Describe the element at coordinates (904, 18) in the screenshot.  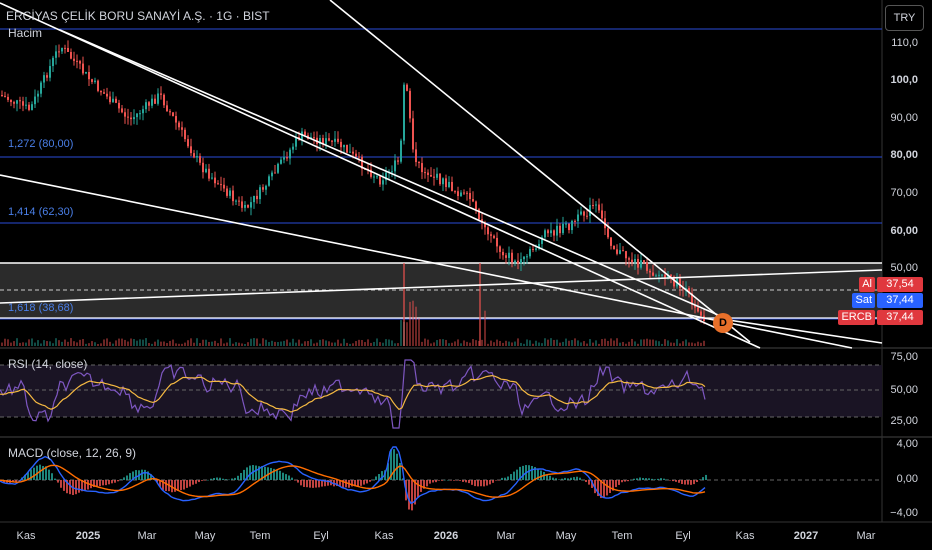
I see `currency-button: TRY` at that location.